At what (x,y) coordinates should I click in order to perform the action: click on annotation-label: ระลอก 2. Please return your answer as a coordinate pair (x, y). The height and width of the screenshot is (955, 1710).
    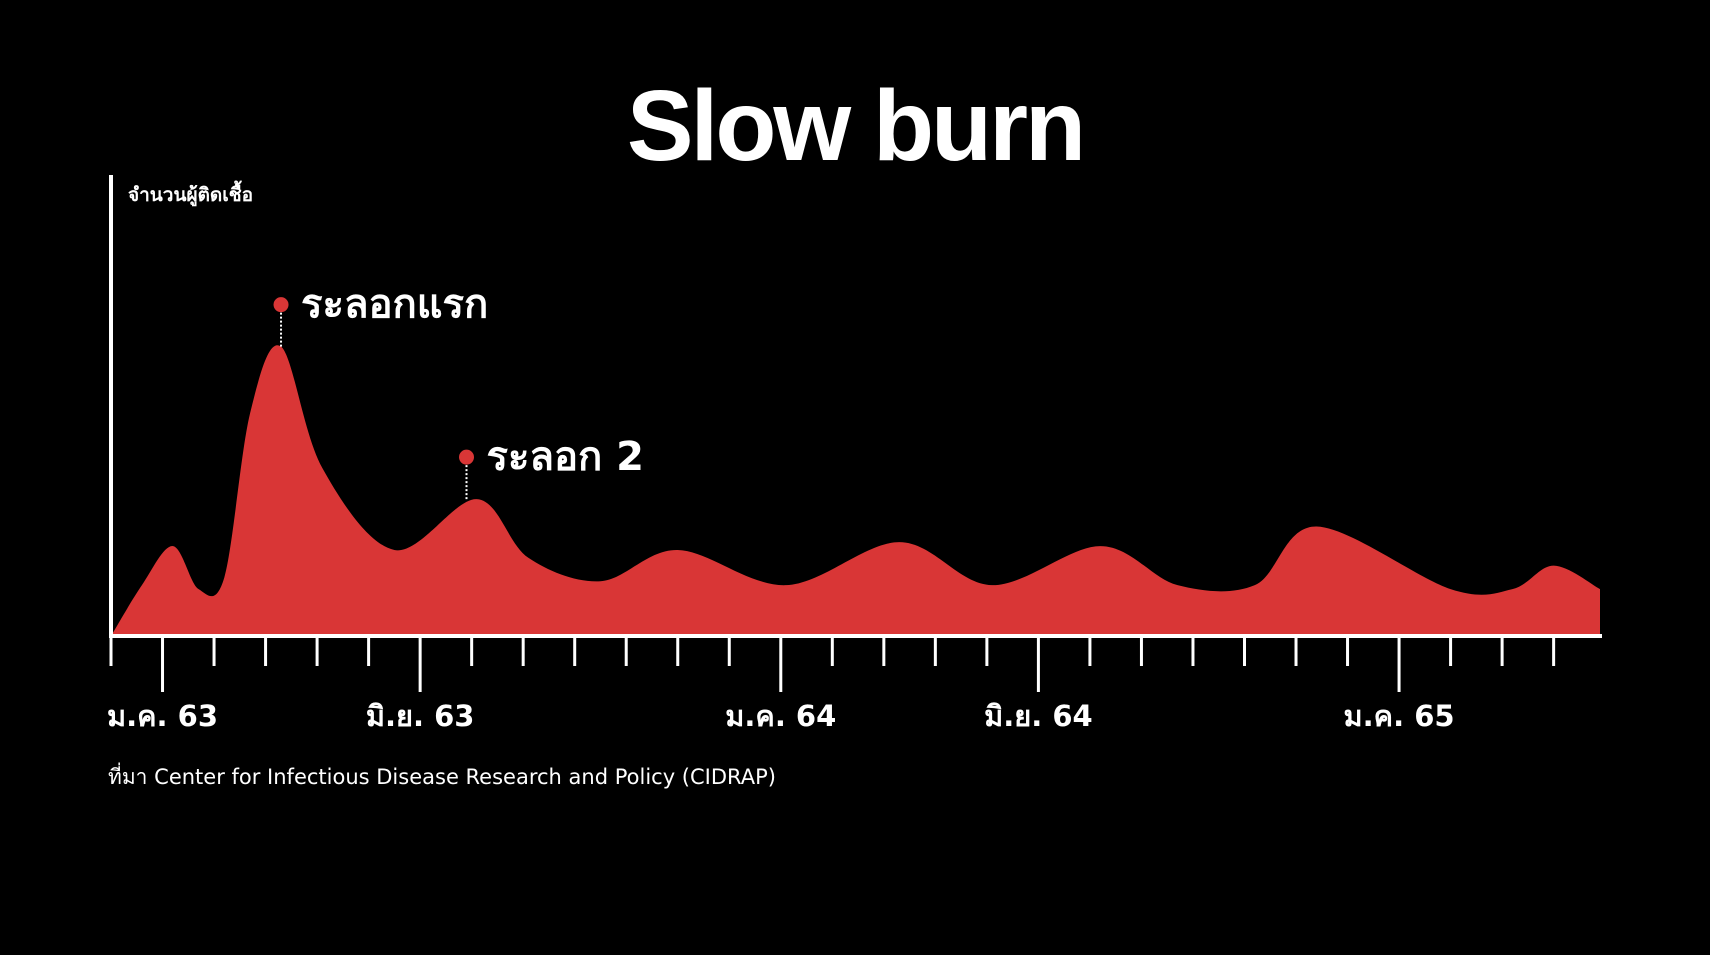
    Looking at the image, I should click on (565, 457).